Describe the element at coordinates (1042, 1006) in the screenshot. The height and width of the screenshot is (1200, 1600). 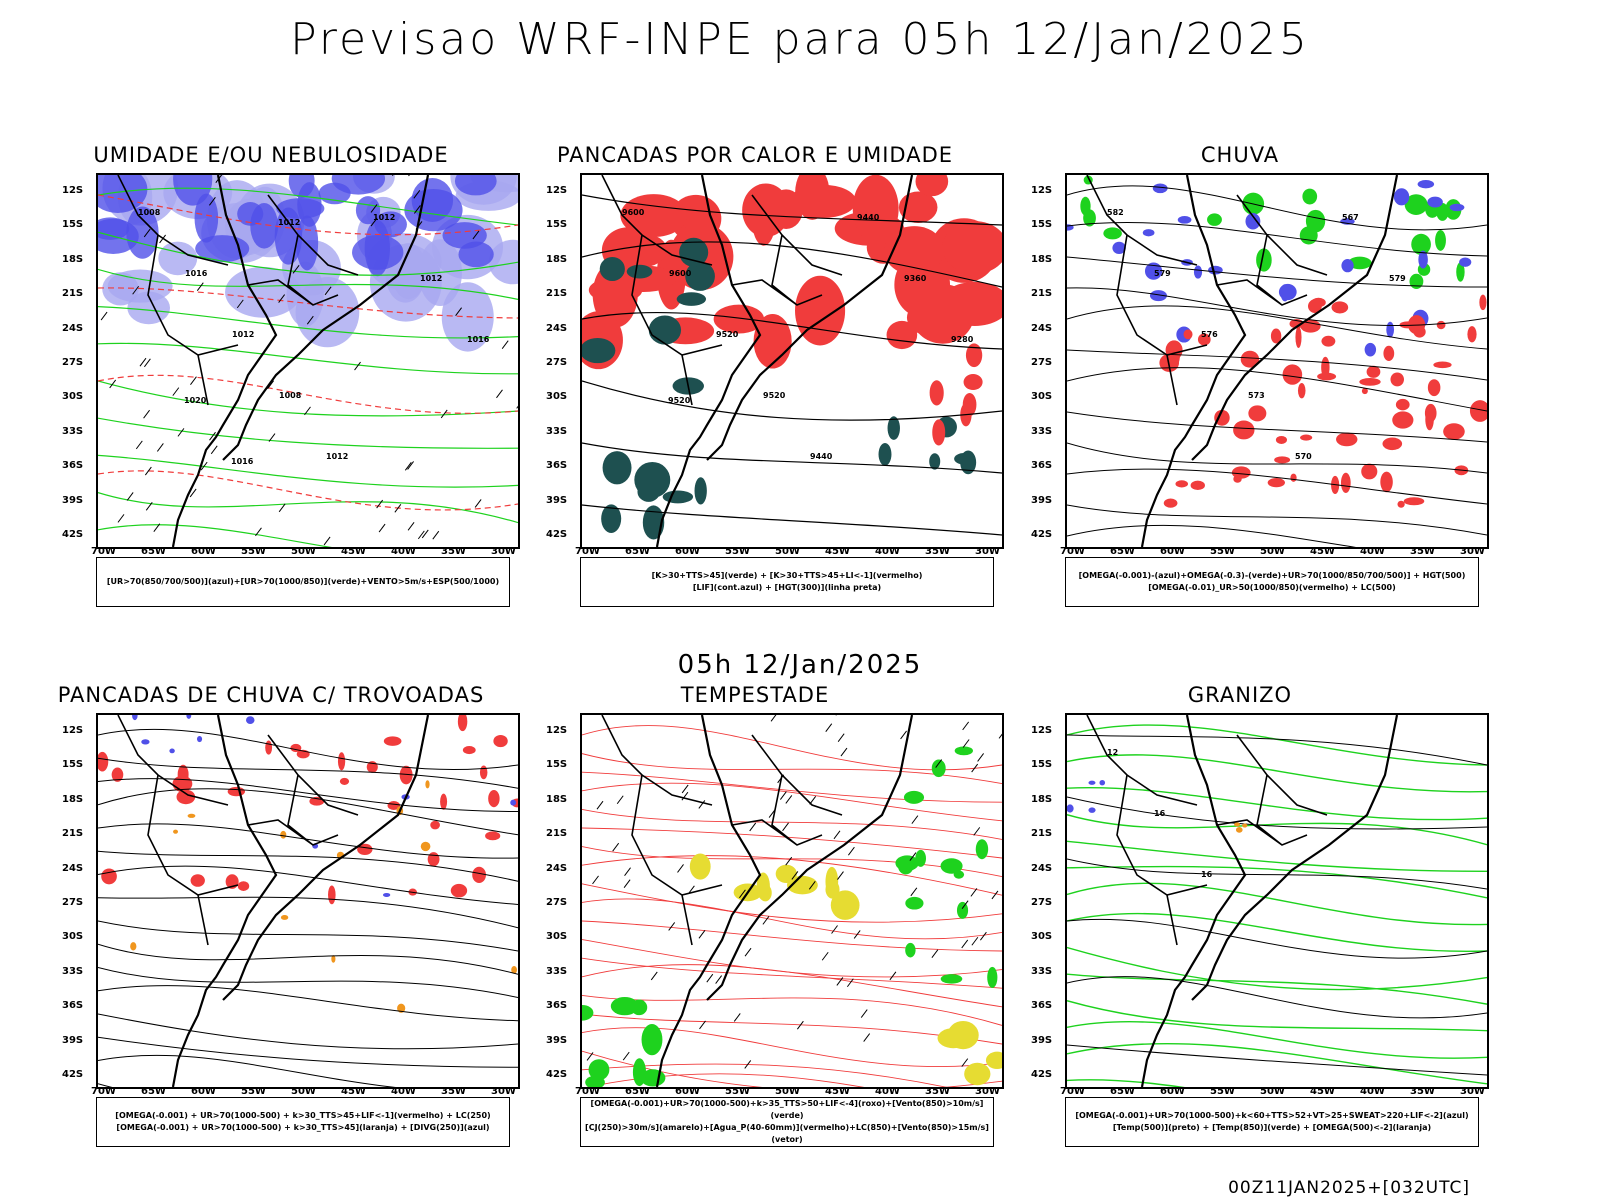
I see `latitude-tick-label: 36S` at that location.